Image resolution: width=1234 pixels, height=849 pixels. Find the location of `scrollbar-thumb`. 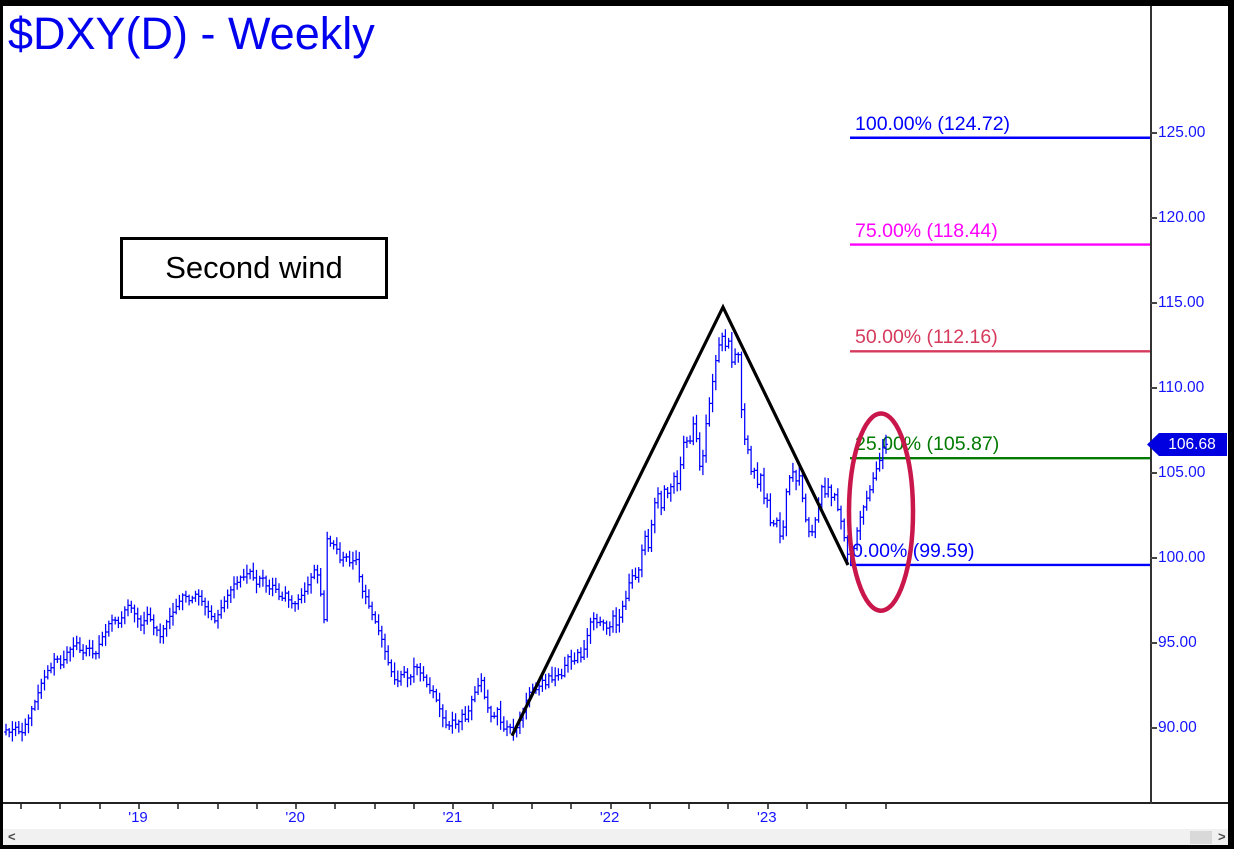

scrollbar-thumb is located at coordinates (1201, 837).